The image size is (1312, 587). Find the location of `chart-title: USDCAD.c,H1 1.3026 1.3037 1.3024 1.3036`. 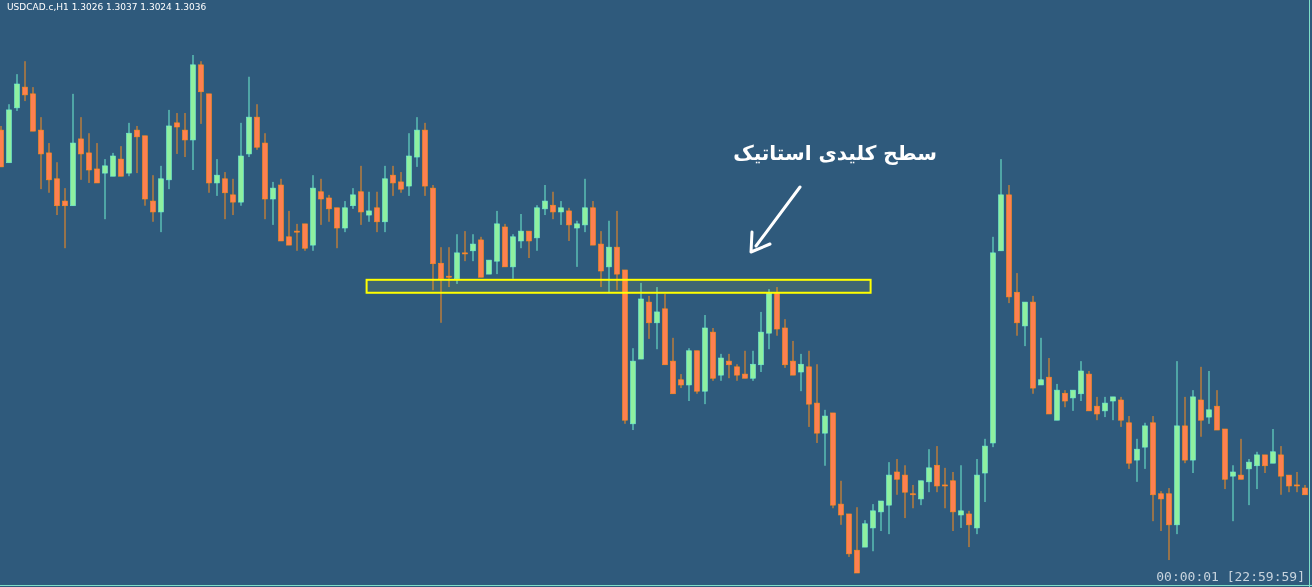

chart-title: USDCAD.c,H1 1.3026 1.3037 1.3024 1.3036 is located at coordinates (107, 7).